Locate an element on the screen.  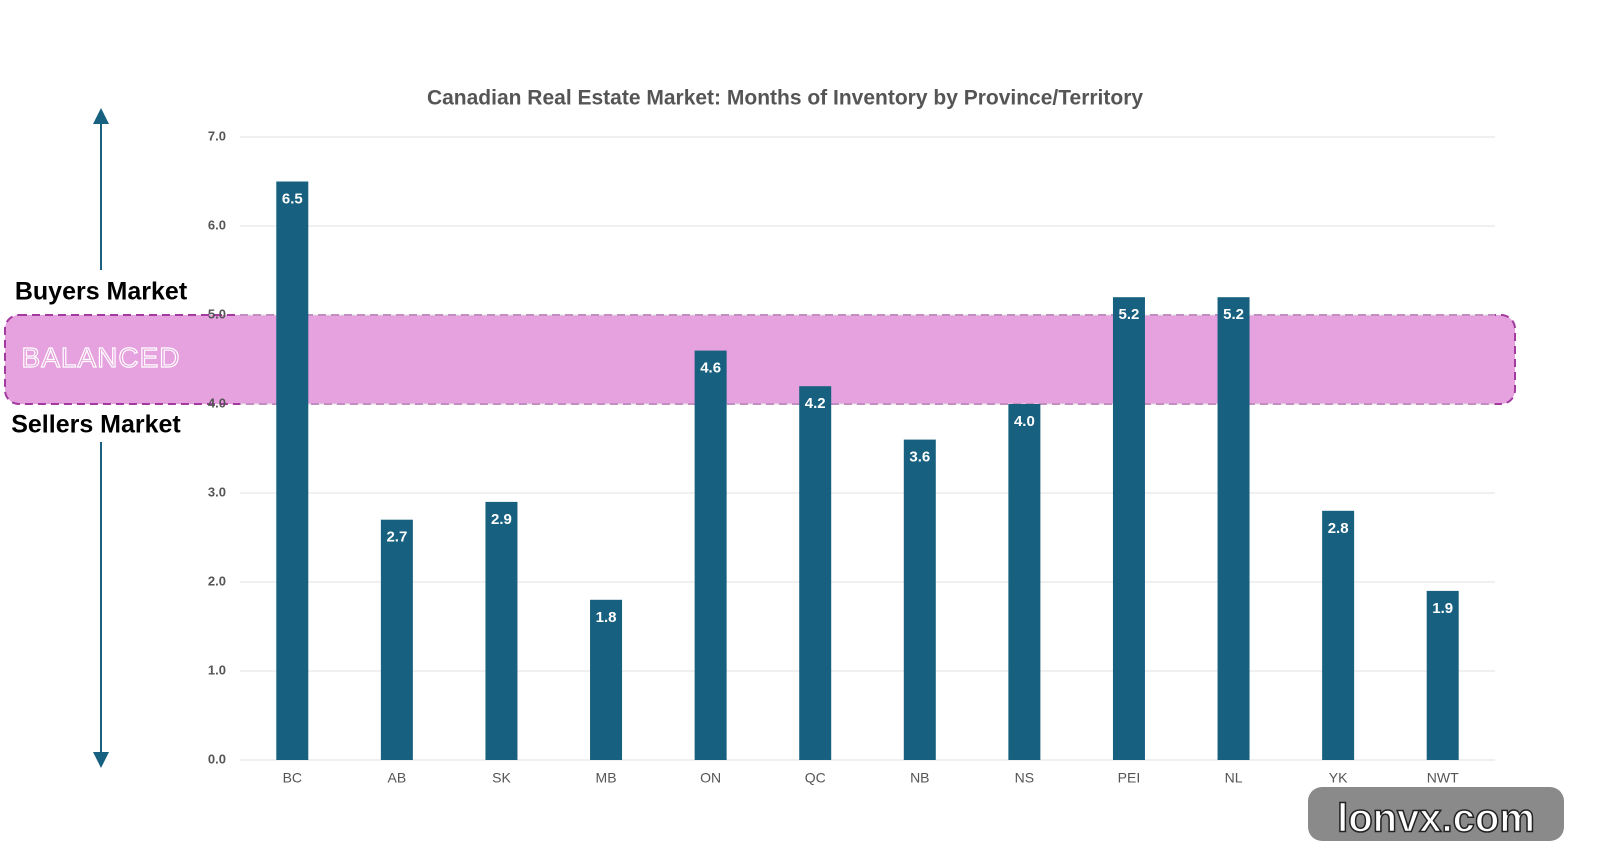
x-tick-label: ON is located at coordinates (710, 778).